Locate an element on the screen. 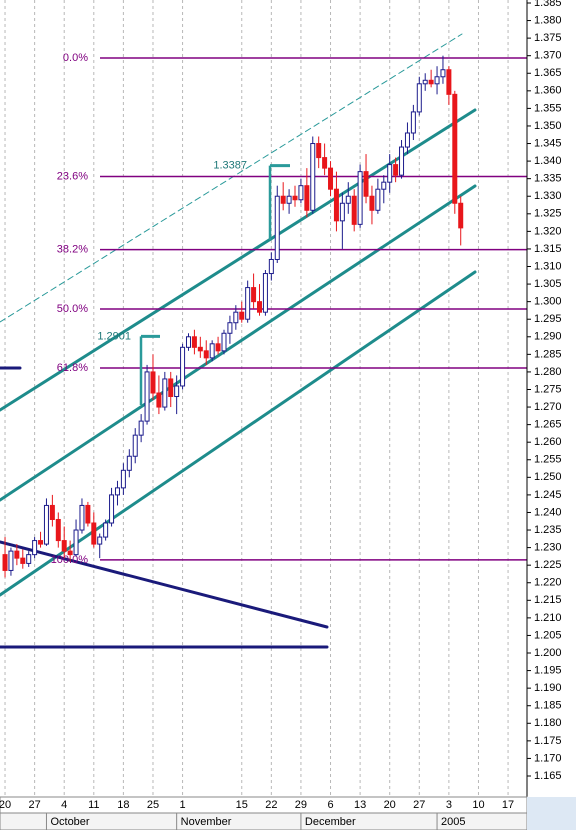 The height and width of the screenshot is (830, 576). y-tick-label: 1.335 is located at coordinates (548, 179).